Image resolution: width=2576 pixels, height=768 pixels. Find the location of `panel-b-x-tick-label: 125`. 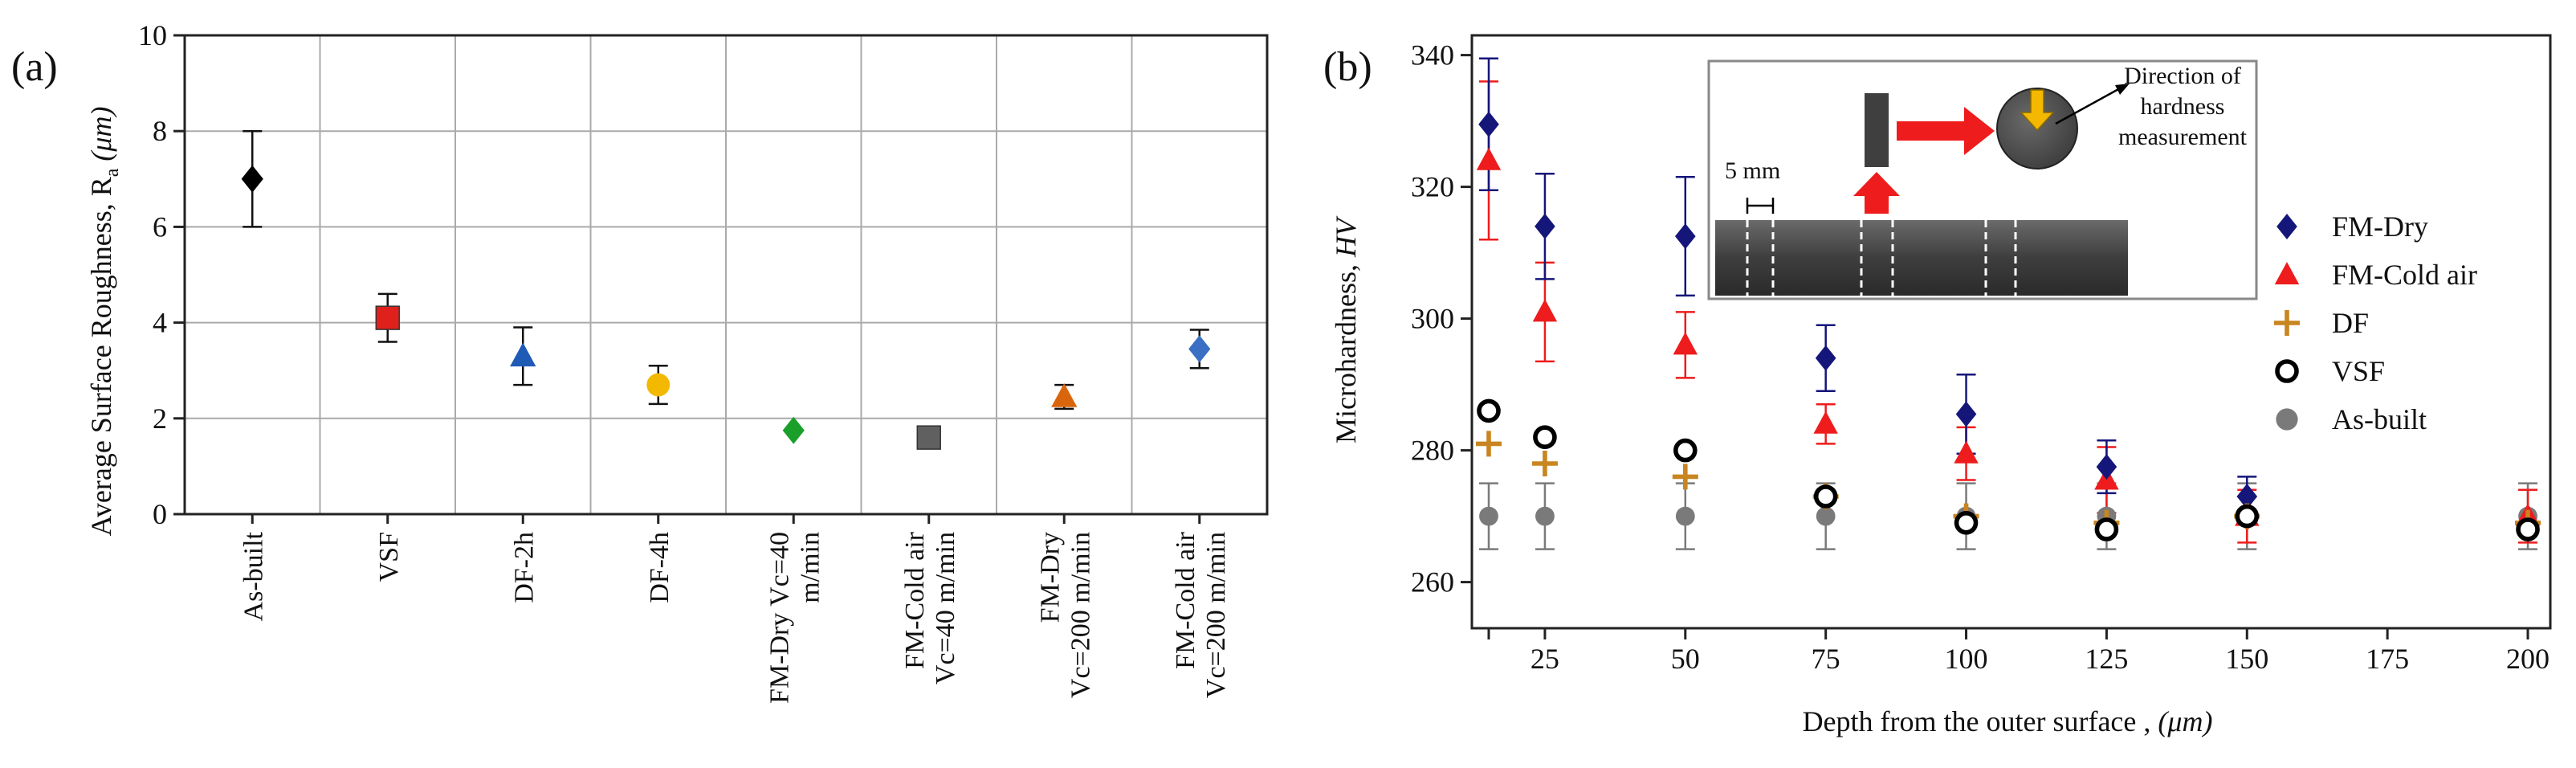

panel-b-x-tick-label: 125 is located at coordinates (2106, 659).